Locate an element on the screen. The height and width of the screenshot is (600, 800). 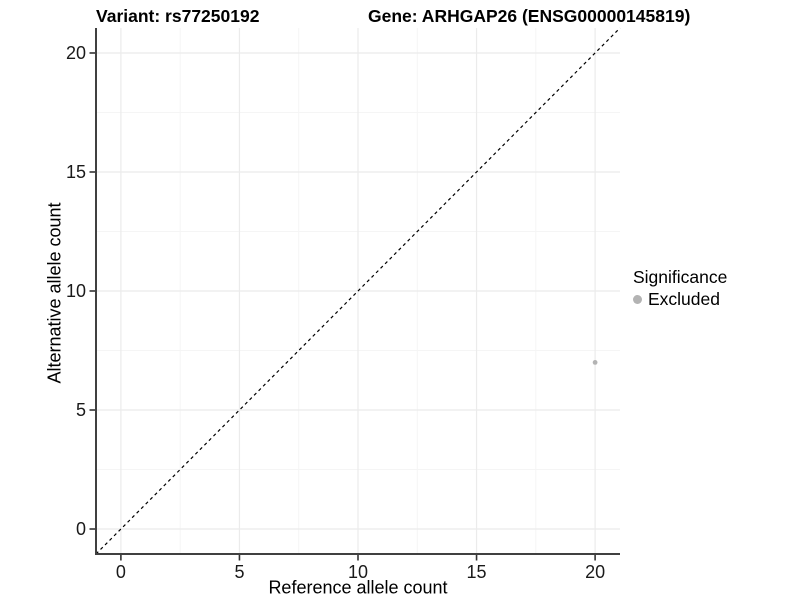
data-point is located at coordinates (595, 362).